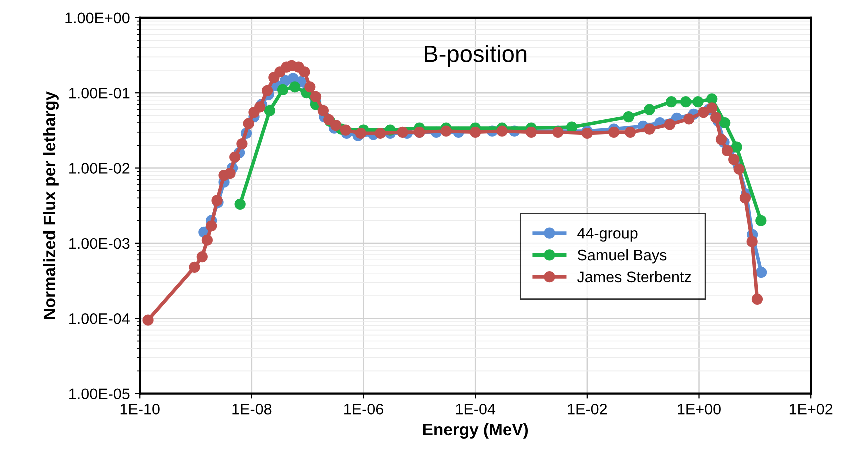  Describe the element at coordinates (100, 319) in the screenshot. I see `y-tick-label: 1.00E-04` at that location.